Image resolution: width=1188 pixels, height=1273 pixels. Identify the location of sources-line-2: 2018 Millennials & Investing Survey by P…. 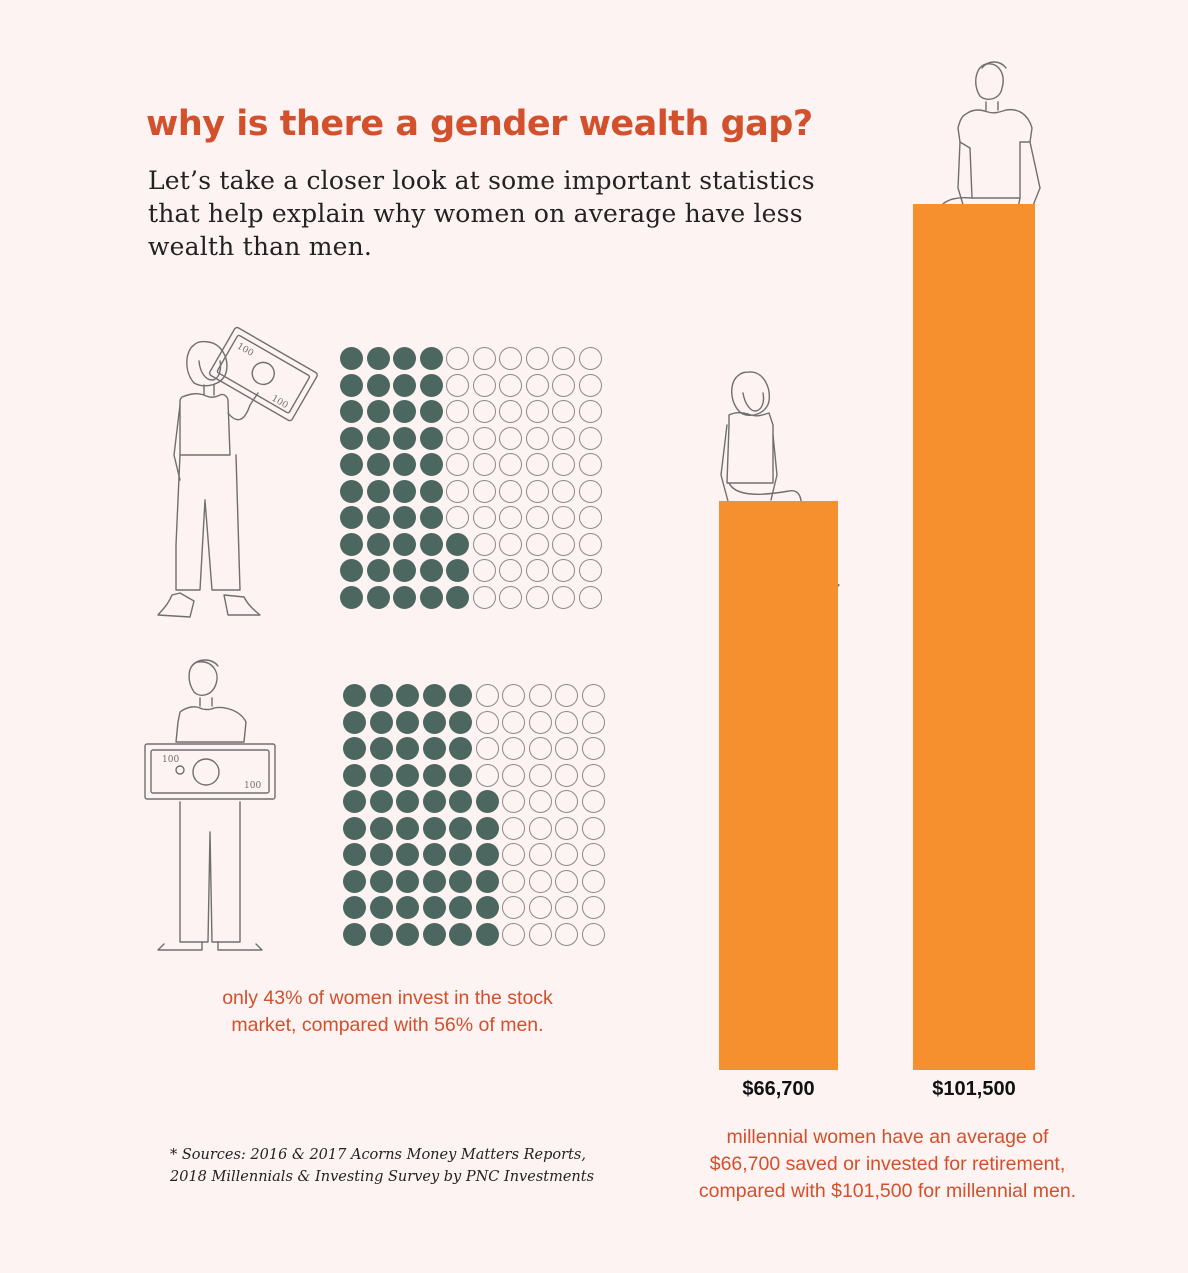
(382, 1177).